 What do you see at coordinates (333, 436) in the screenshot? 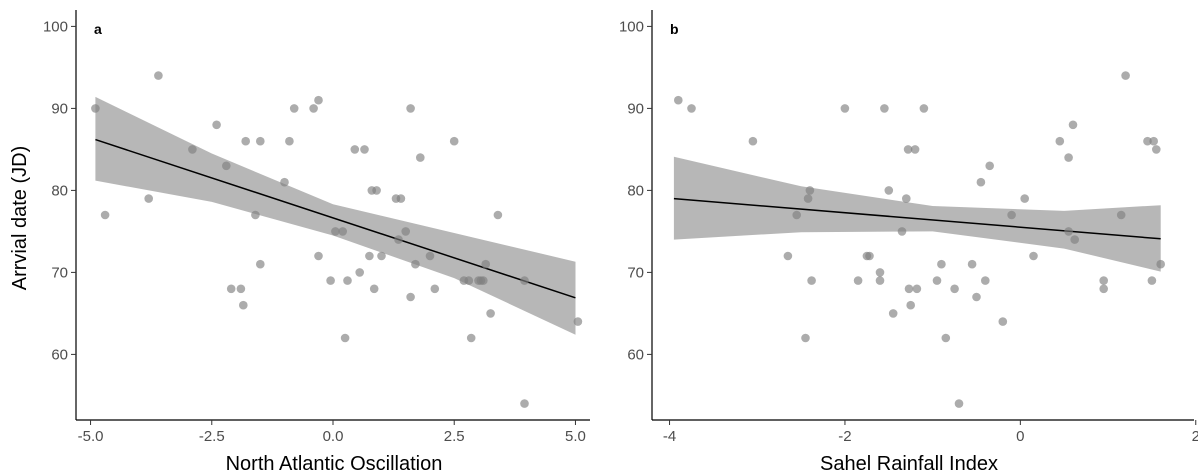
I see `x-tick-label: 0.0` at bounding box center [333, 436].